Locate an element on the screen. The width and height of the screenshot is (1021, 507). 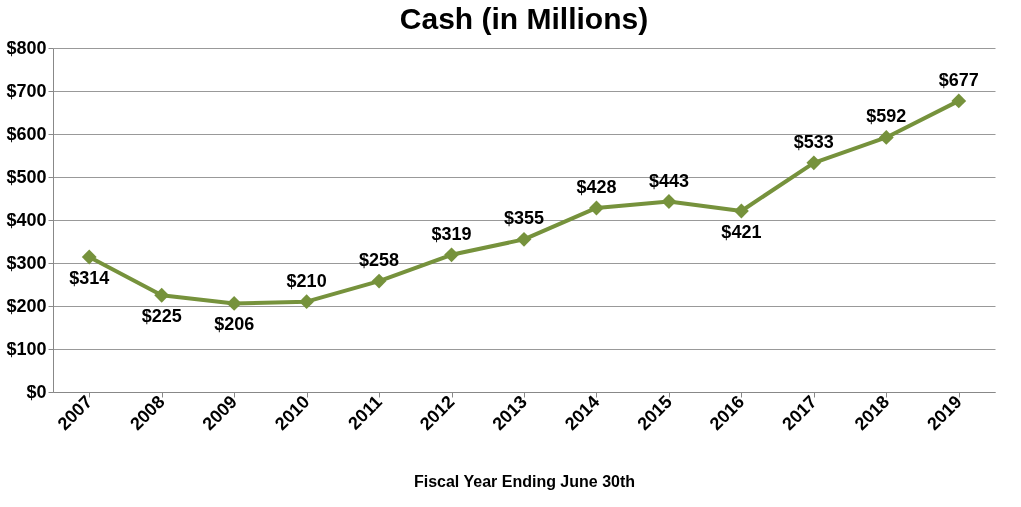
y-tick-label: $100 is located at coordinates (26, 348).